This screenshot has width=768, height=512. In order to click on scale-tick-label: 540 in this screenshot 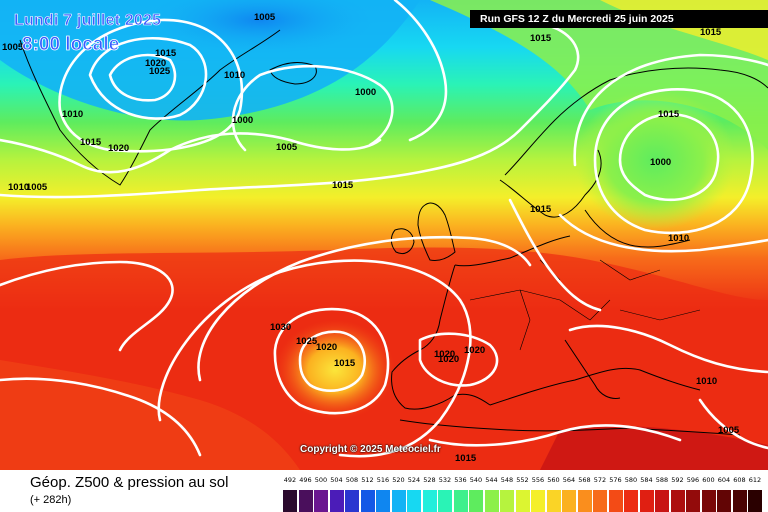, I will do `click(476, 480)`.